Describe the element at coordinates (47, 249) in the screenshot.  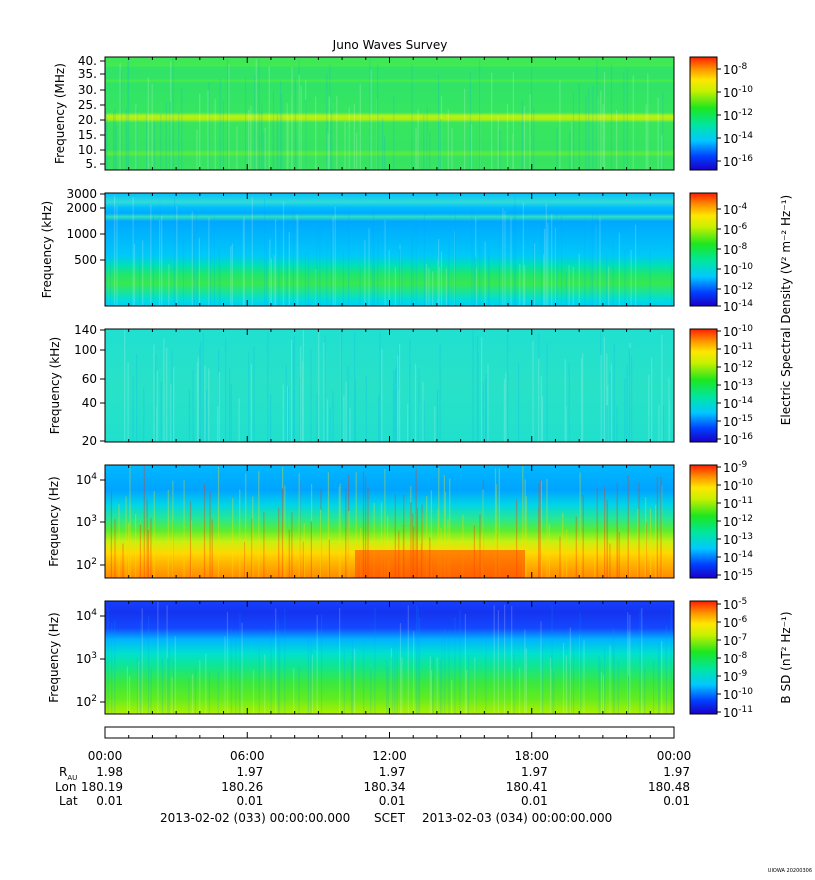
I see `y-axis-label: Frequency (kHz)` at that location.